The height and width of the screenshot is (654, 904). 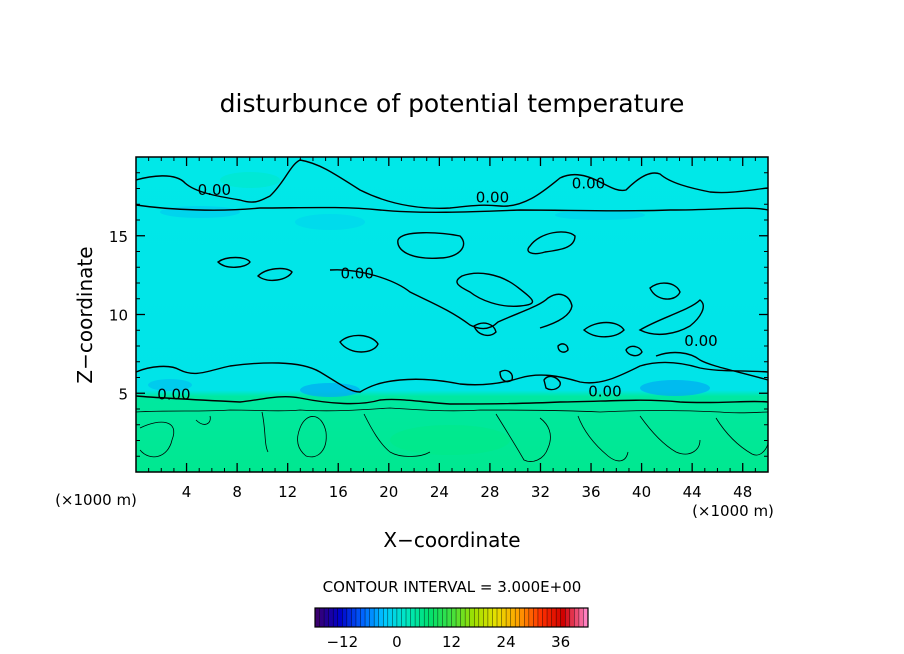 What do you see at coordinates (287, 492) in the screenshot?
I see `x-tick-label: 12` at bounding box center [287, 492].